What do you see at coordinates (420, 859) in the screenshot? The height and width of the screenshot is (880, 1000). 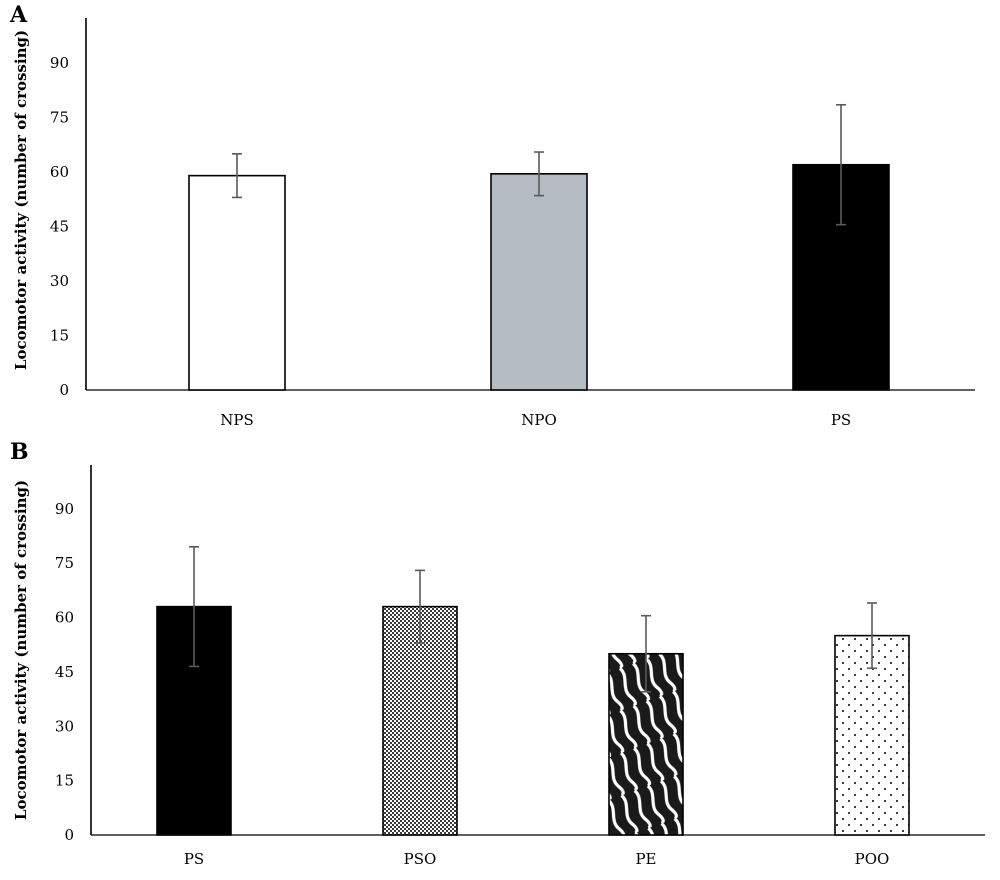 I see `panel-b-x-tick-label-pso: PSO` at bounding box center [420, 859].